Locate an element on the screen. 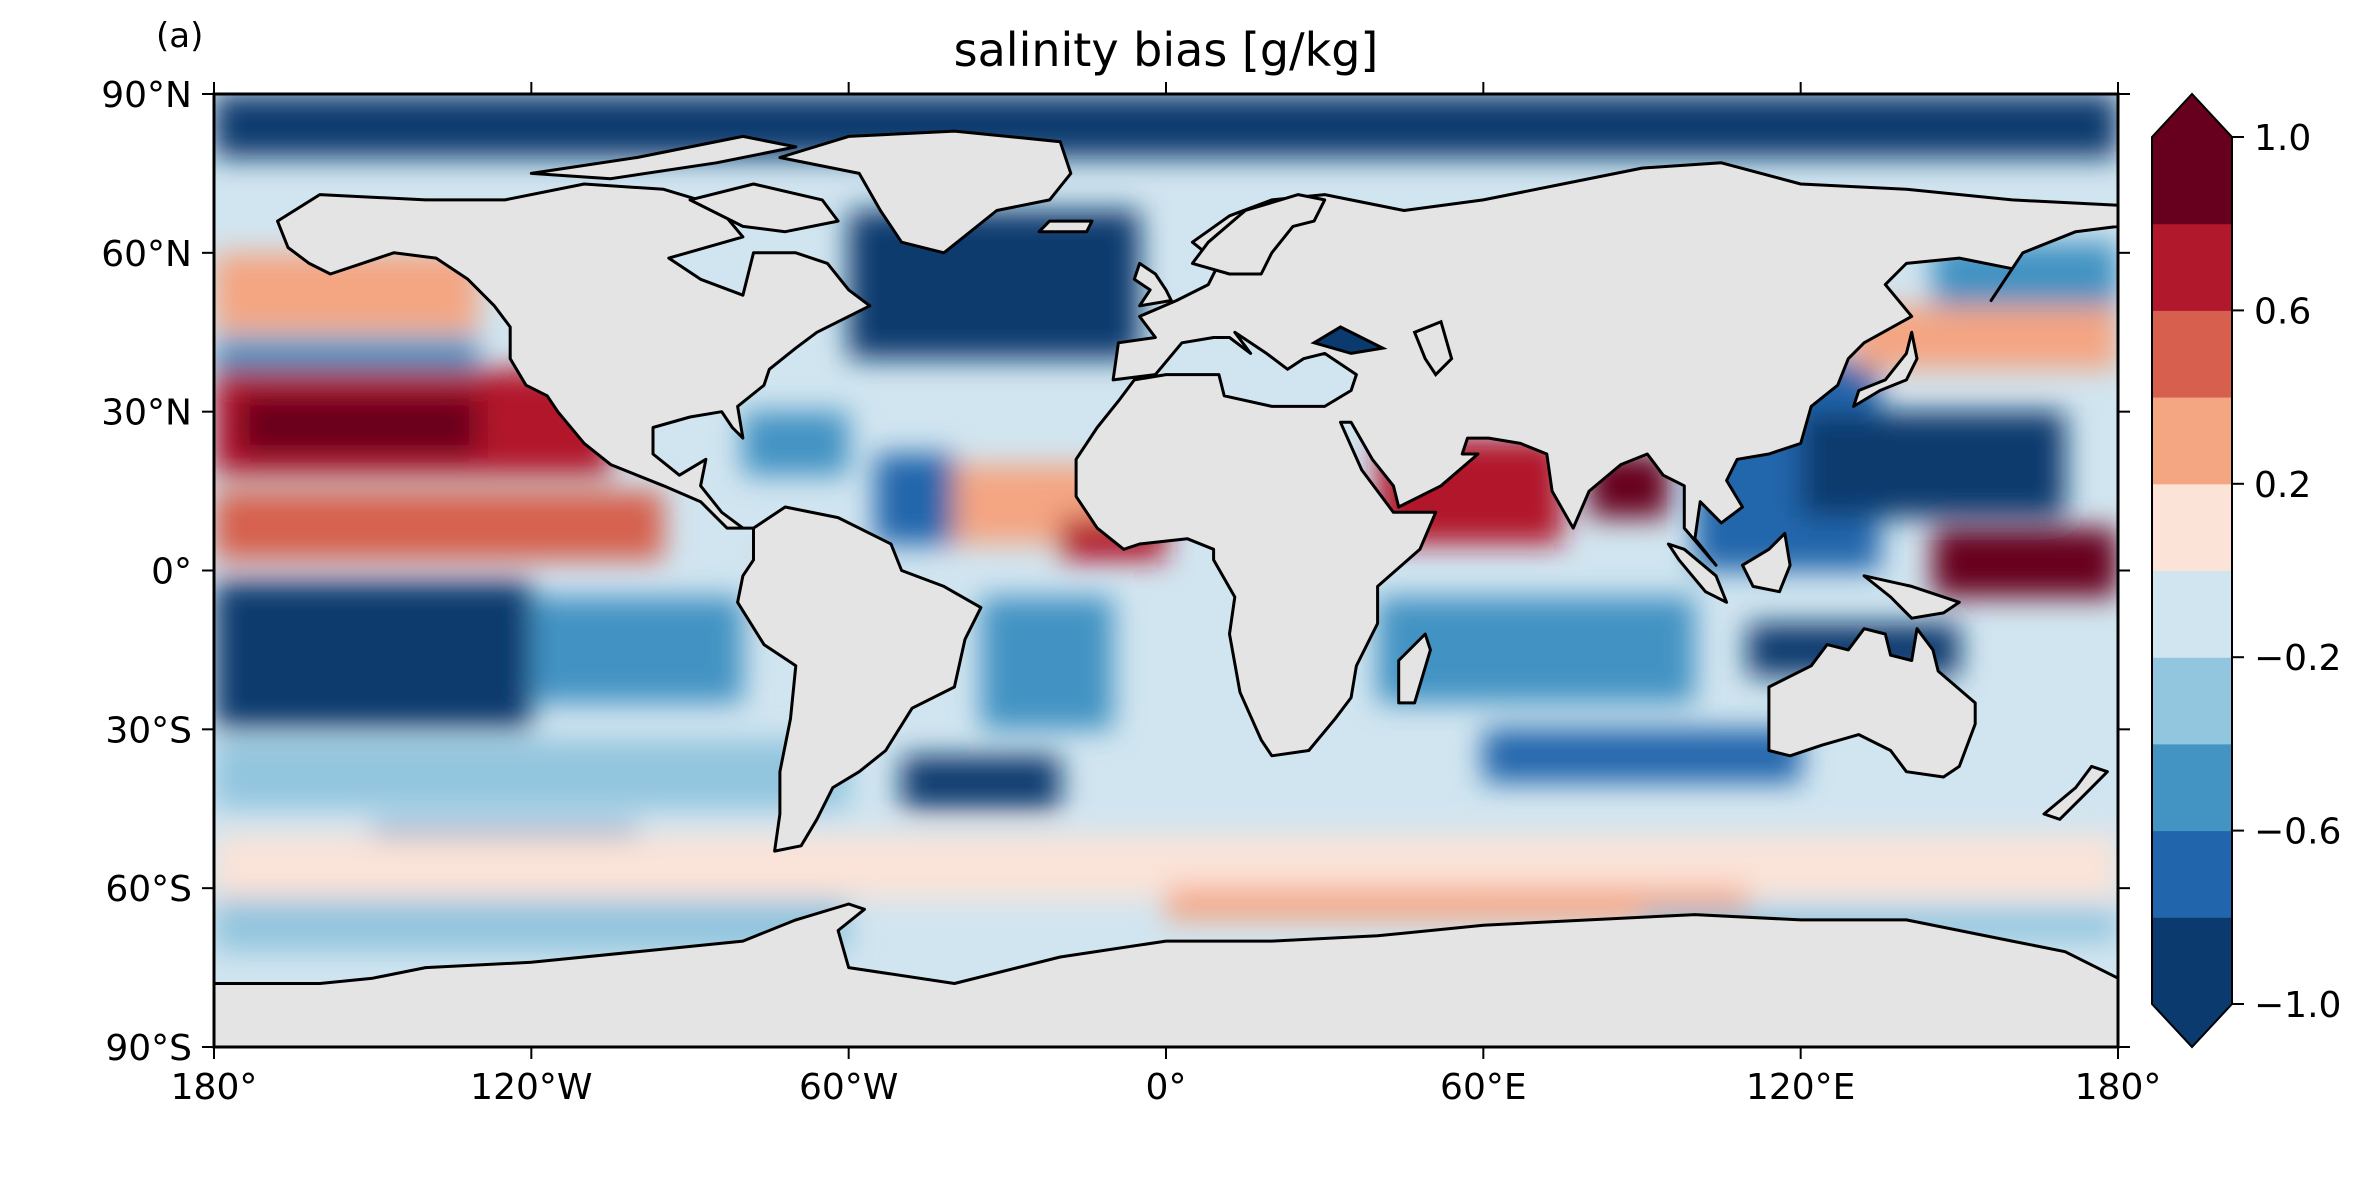  land-japan is located at coordinates (1885, 369).